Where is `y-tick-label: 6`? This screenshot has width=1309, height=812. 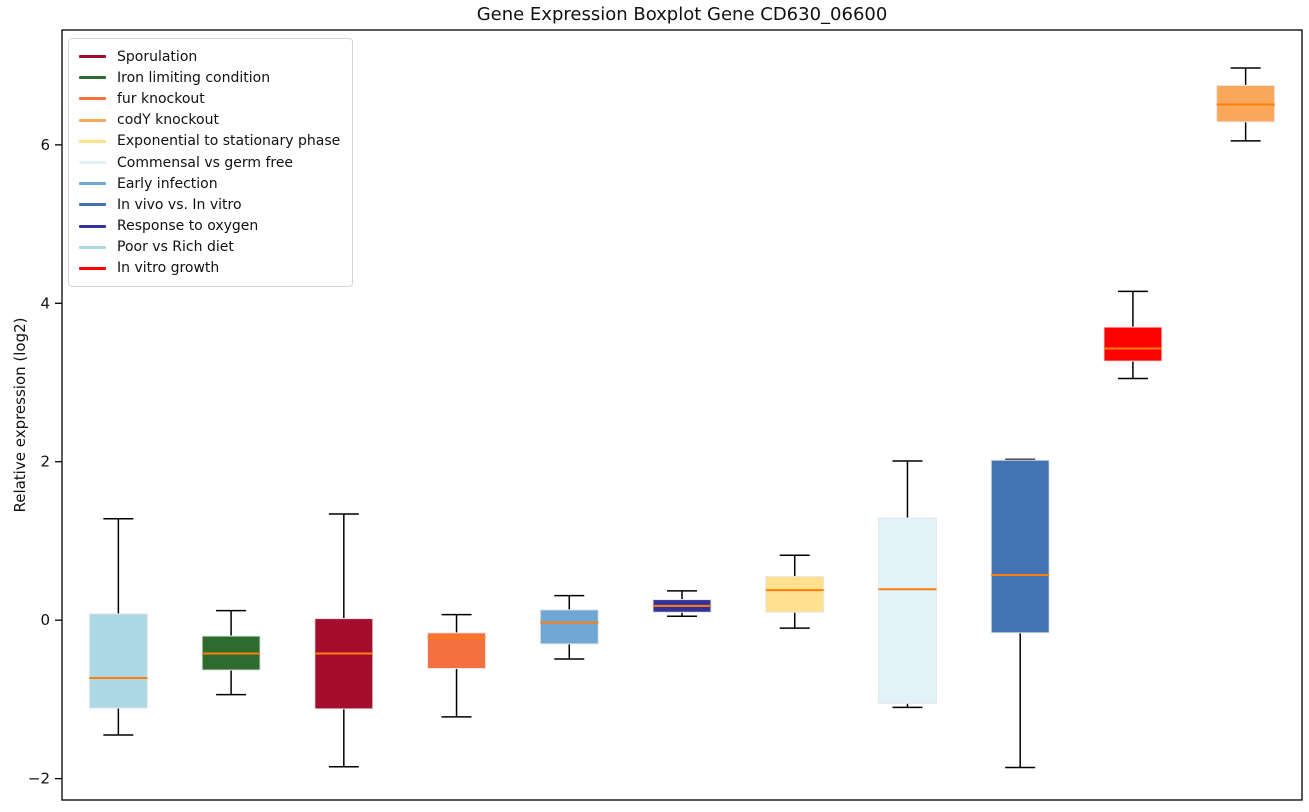
y-tick-label: 6 is located at coordinates (45, 145).